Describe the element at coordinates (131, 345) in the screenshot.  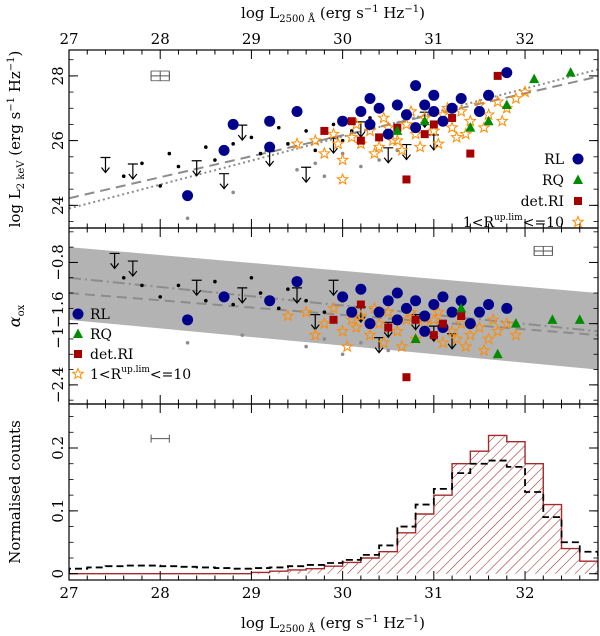
I see `legend-middle: RL RQ det.RI 1<Rup.lim<=10` at that location.